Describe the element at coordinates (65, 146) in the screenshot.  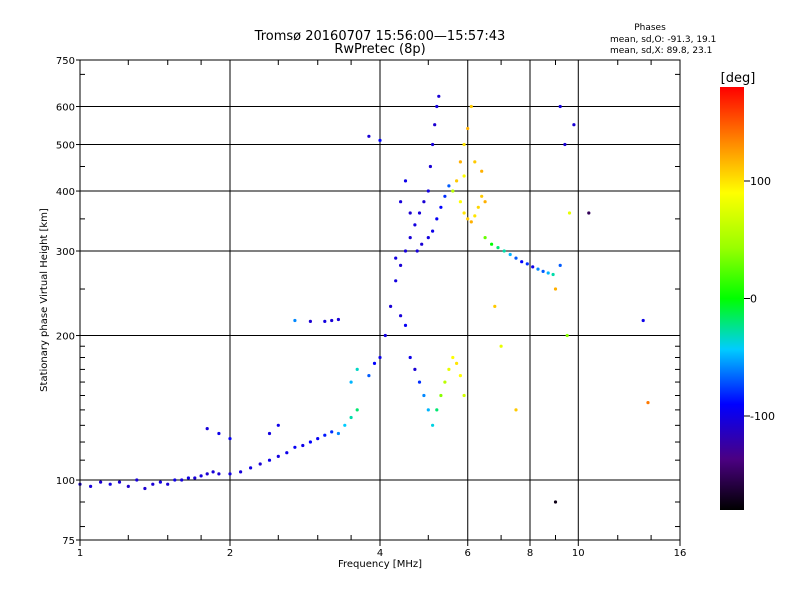
I see `y-tick-label: 500` at that location.